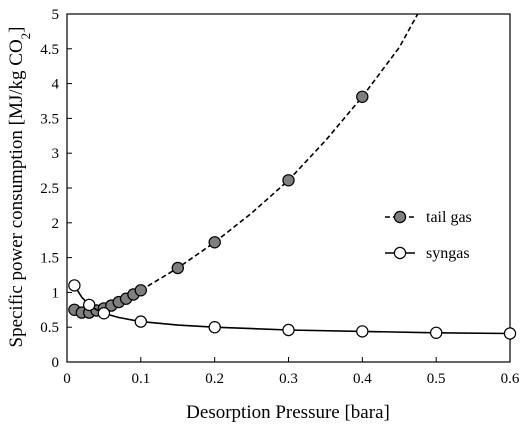 This screenshot has width=526, height=433. What do you see at coordinates (510, 379) in the screenshot?
I see `x-tick-label: 0.6` at bounding box center [510, 379].